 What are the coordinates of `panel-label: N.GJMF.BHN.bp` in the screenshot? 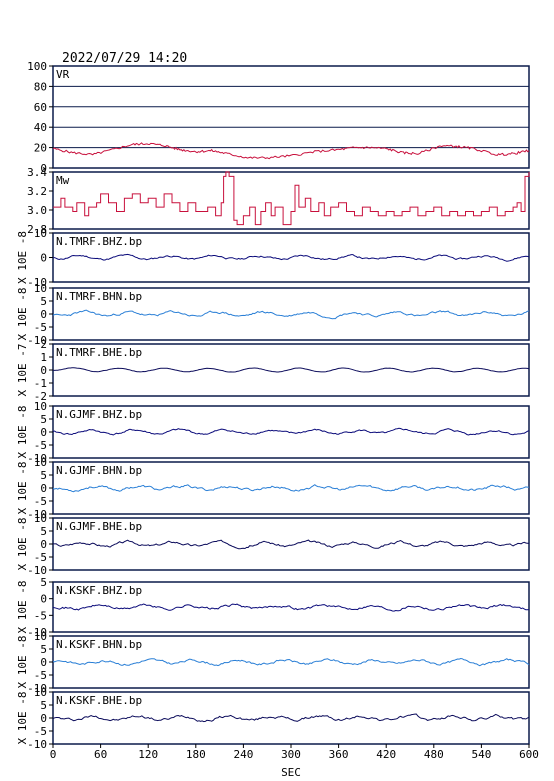 It's located at (99, 470).